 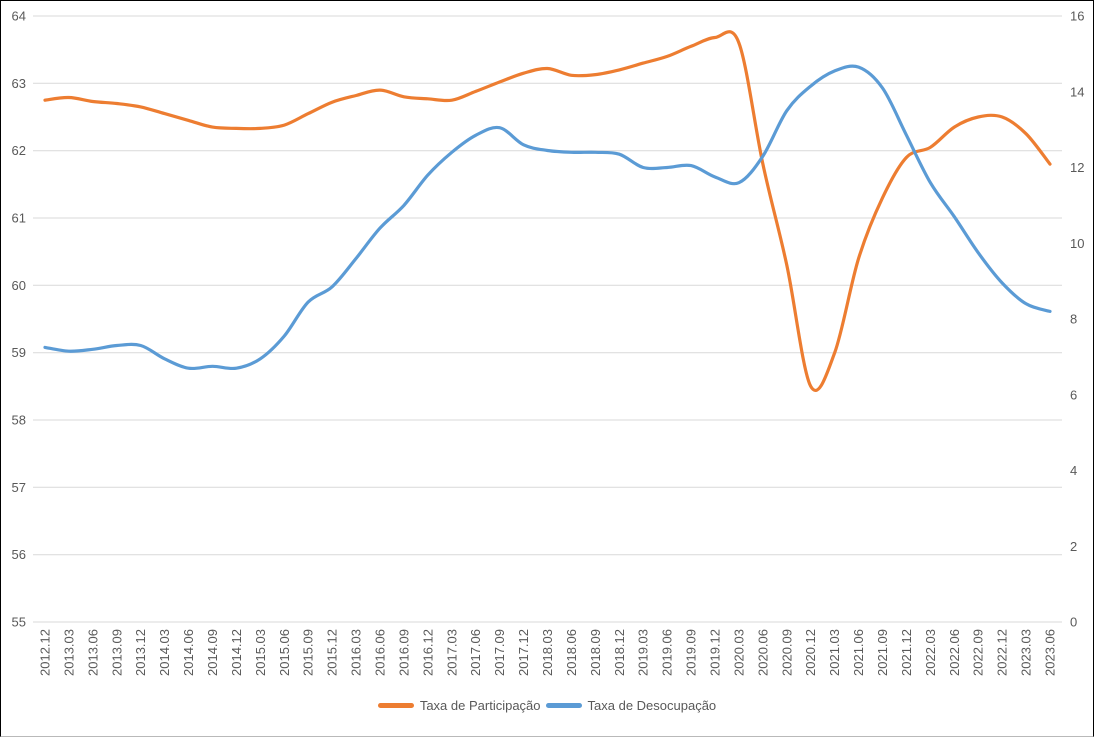 What do you see at coordinates (356, 652) in the screenshot?
I see `x-axis-tick-label: 2016.03` at bounding box center [356, 652].